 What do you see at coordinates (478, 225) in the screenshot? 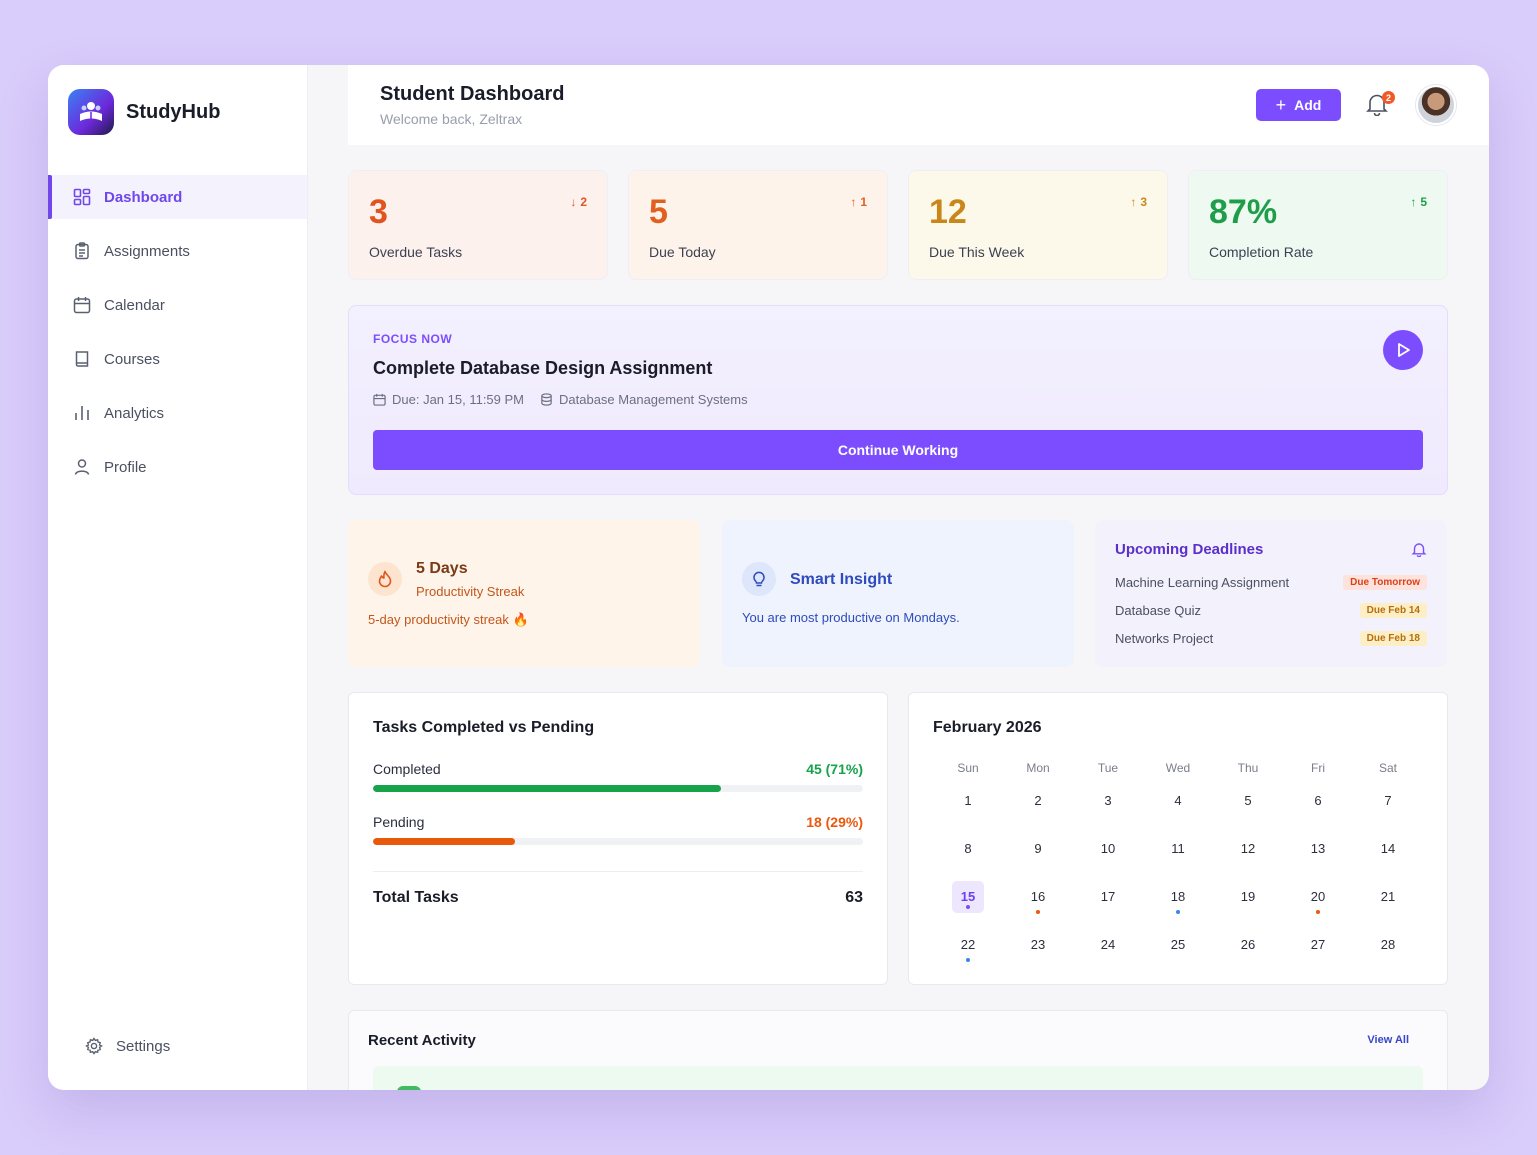
I see `stat-card-overdue-tasks: 3 Overdue Tasks ↓ 2` at bounding box center [478, 225].